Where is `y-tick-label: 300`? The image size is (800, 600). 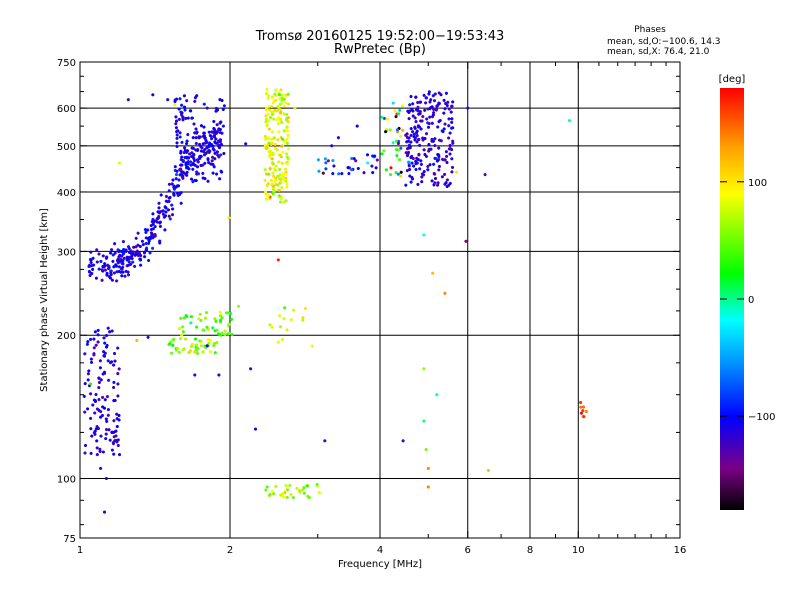 y-tick-label: 300 is located at coordinates (66, 252).